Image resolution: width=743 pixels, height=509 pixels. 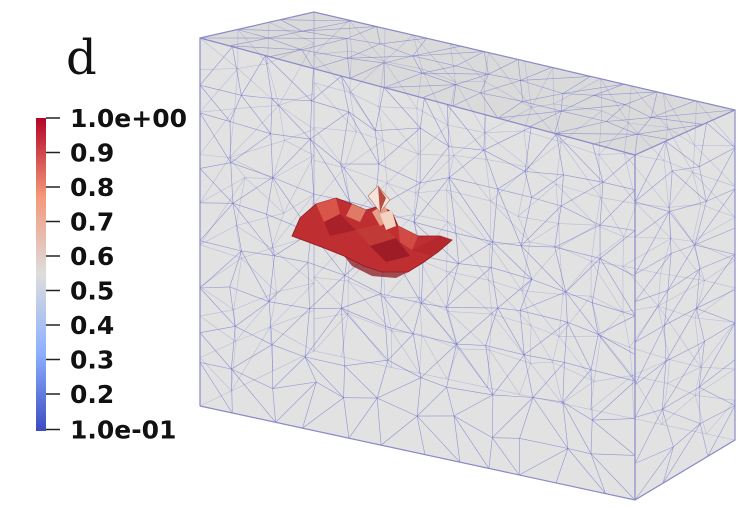 What do you see at coordinates (92, 360) in the screenshot?
I see `colorbar-tick-label: 0.3` at bounding box center [92, 360].